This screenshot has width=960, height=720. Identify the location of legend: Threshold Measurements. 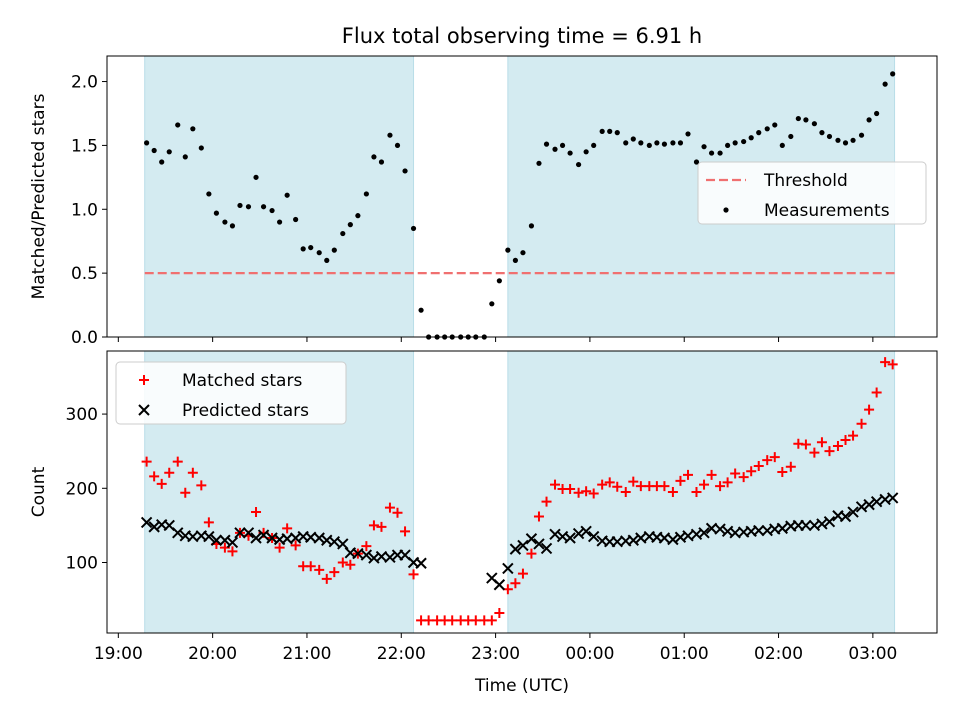
(812, 193).